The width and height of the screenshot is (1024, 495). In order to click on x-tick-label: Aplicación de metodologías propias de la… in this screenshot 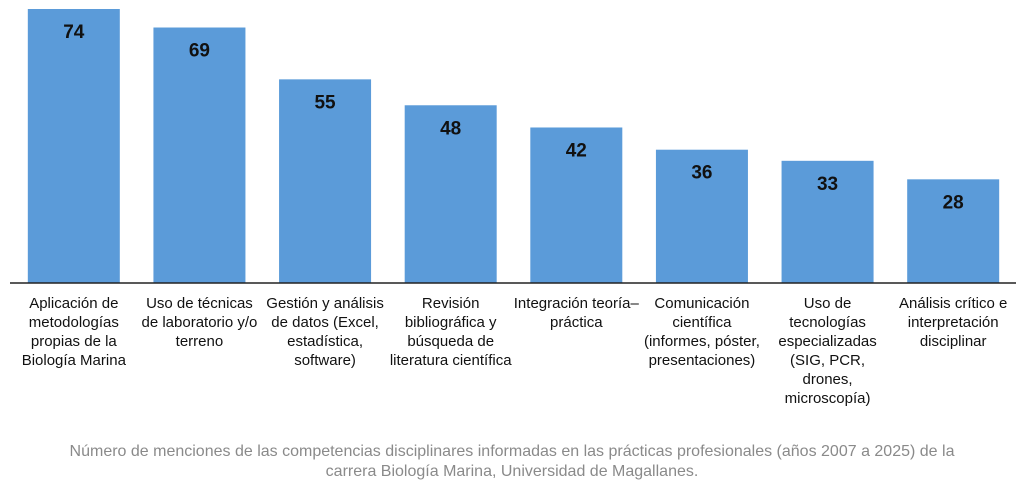, I will do `click(73, 332)`.